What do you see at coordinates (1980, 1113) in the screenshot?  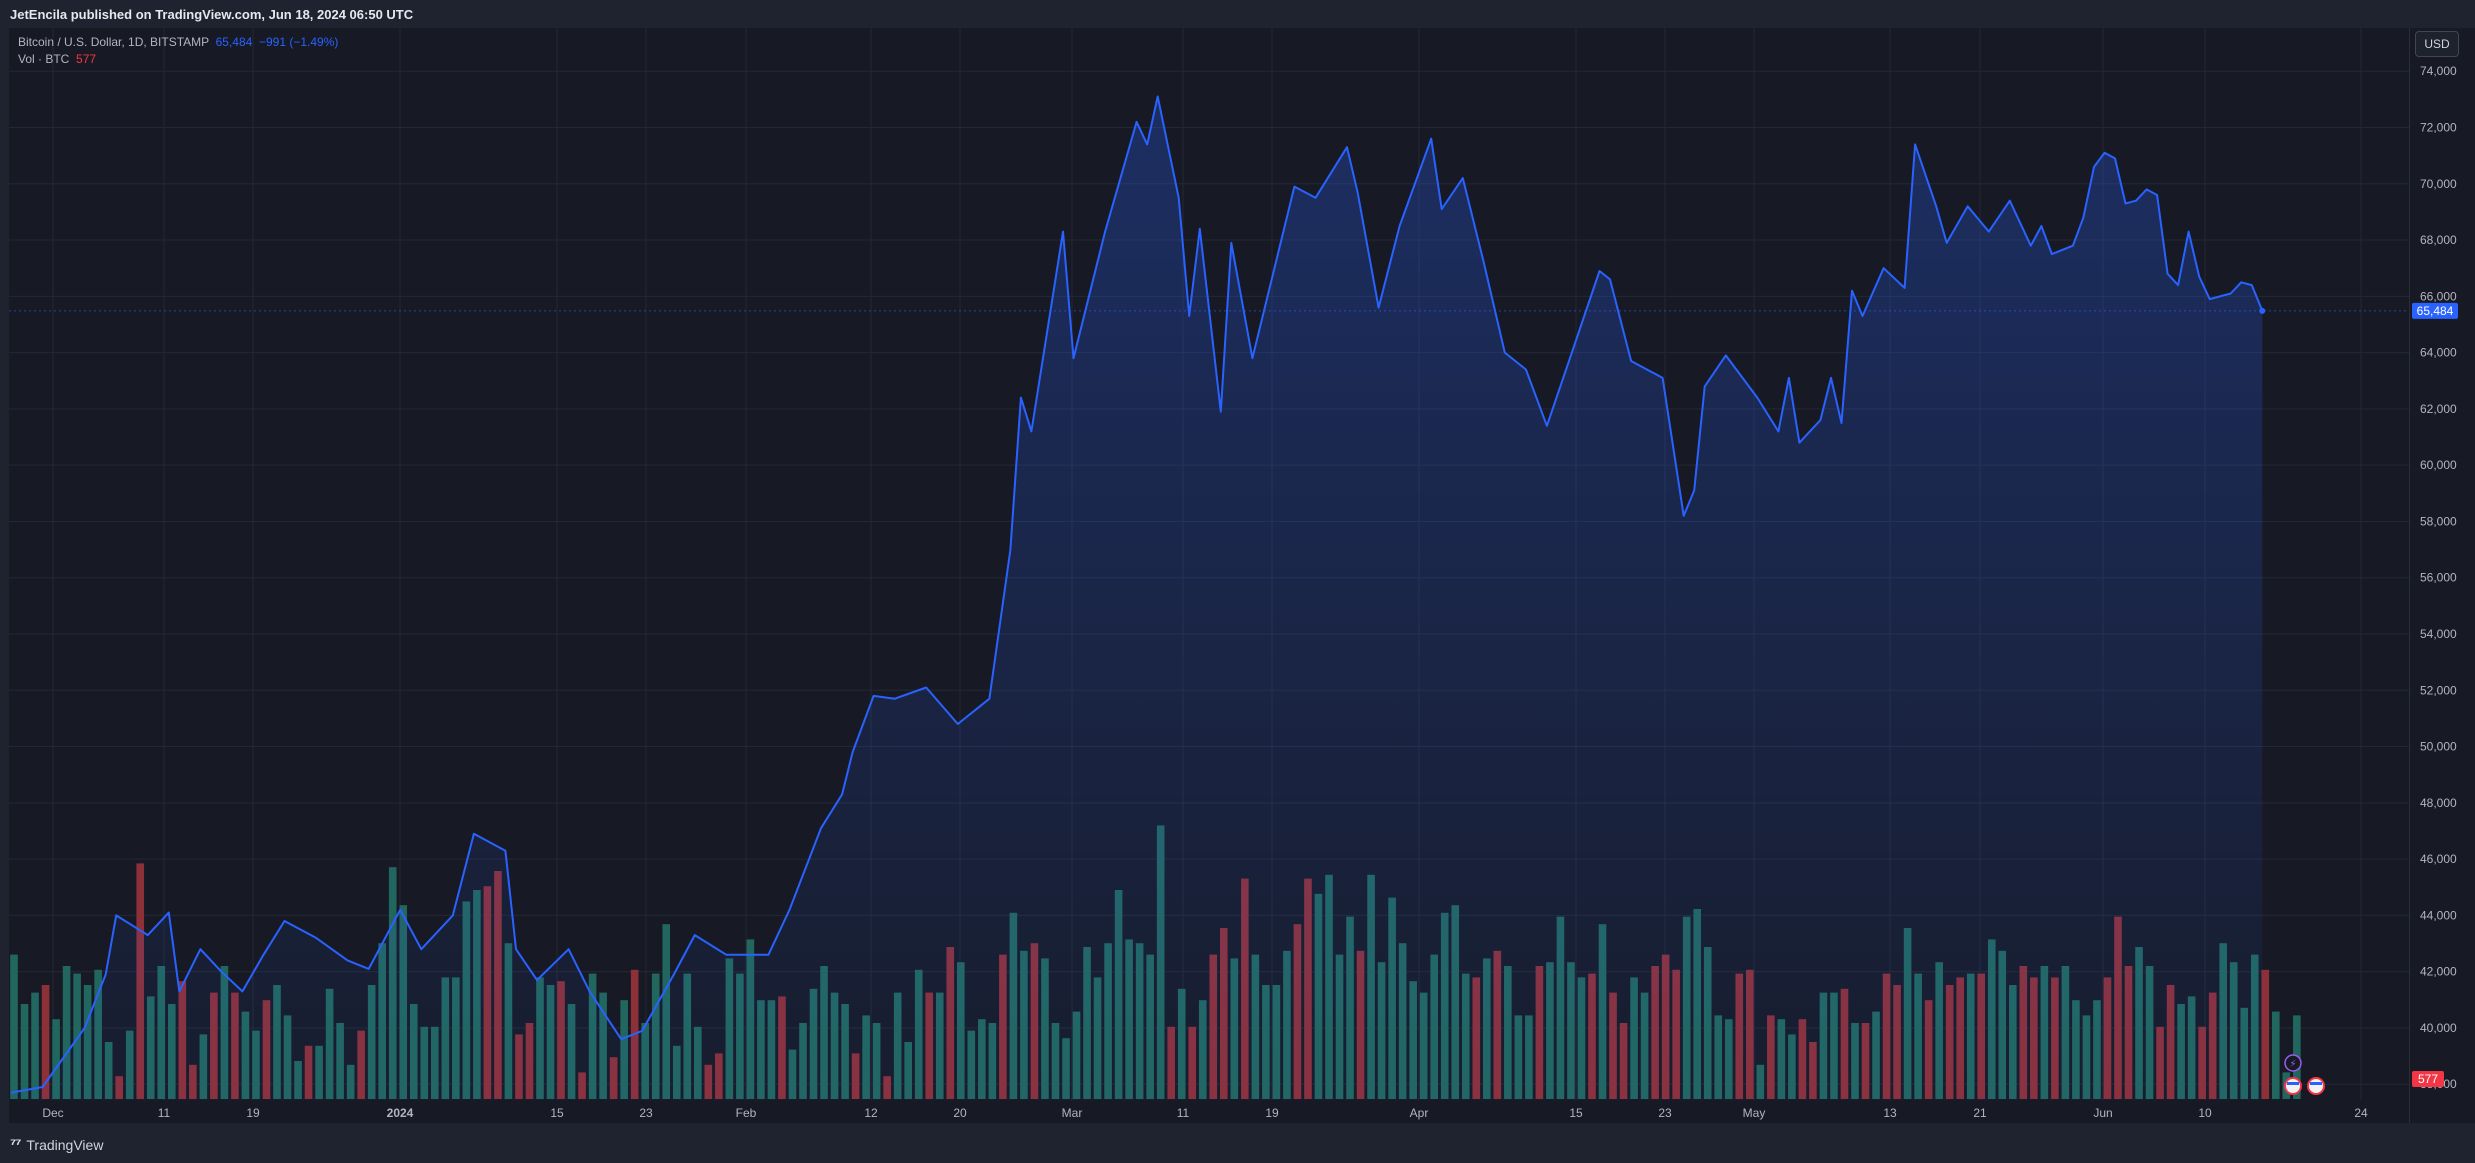 I see `x-tick-label: 21` at bounding box center [1980, 1113].